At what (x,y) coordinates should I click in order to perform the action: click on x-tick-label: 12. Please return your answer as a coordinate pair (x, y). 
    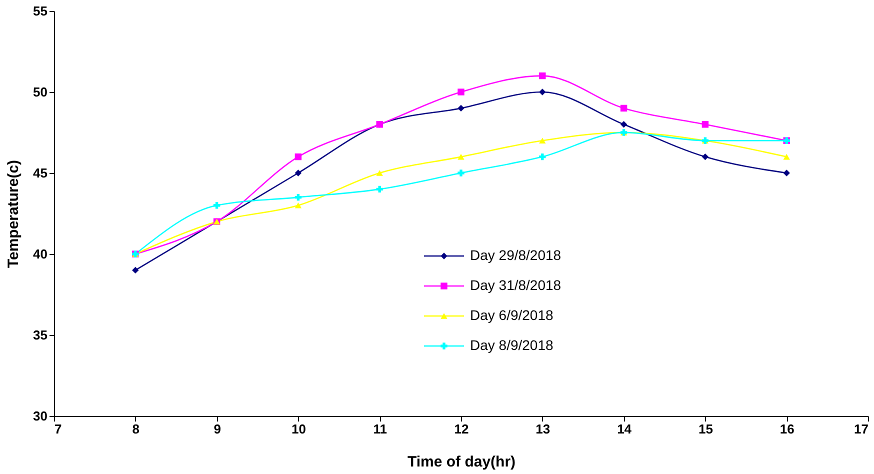
    Looking at the image, I should click on (461, 429).